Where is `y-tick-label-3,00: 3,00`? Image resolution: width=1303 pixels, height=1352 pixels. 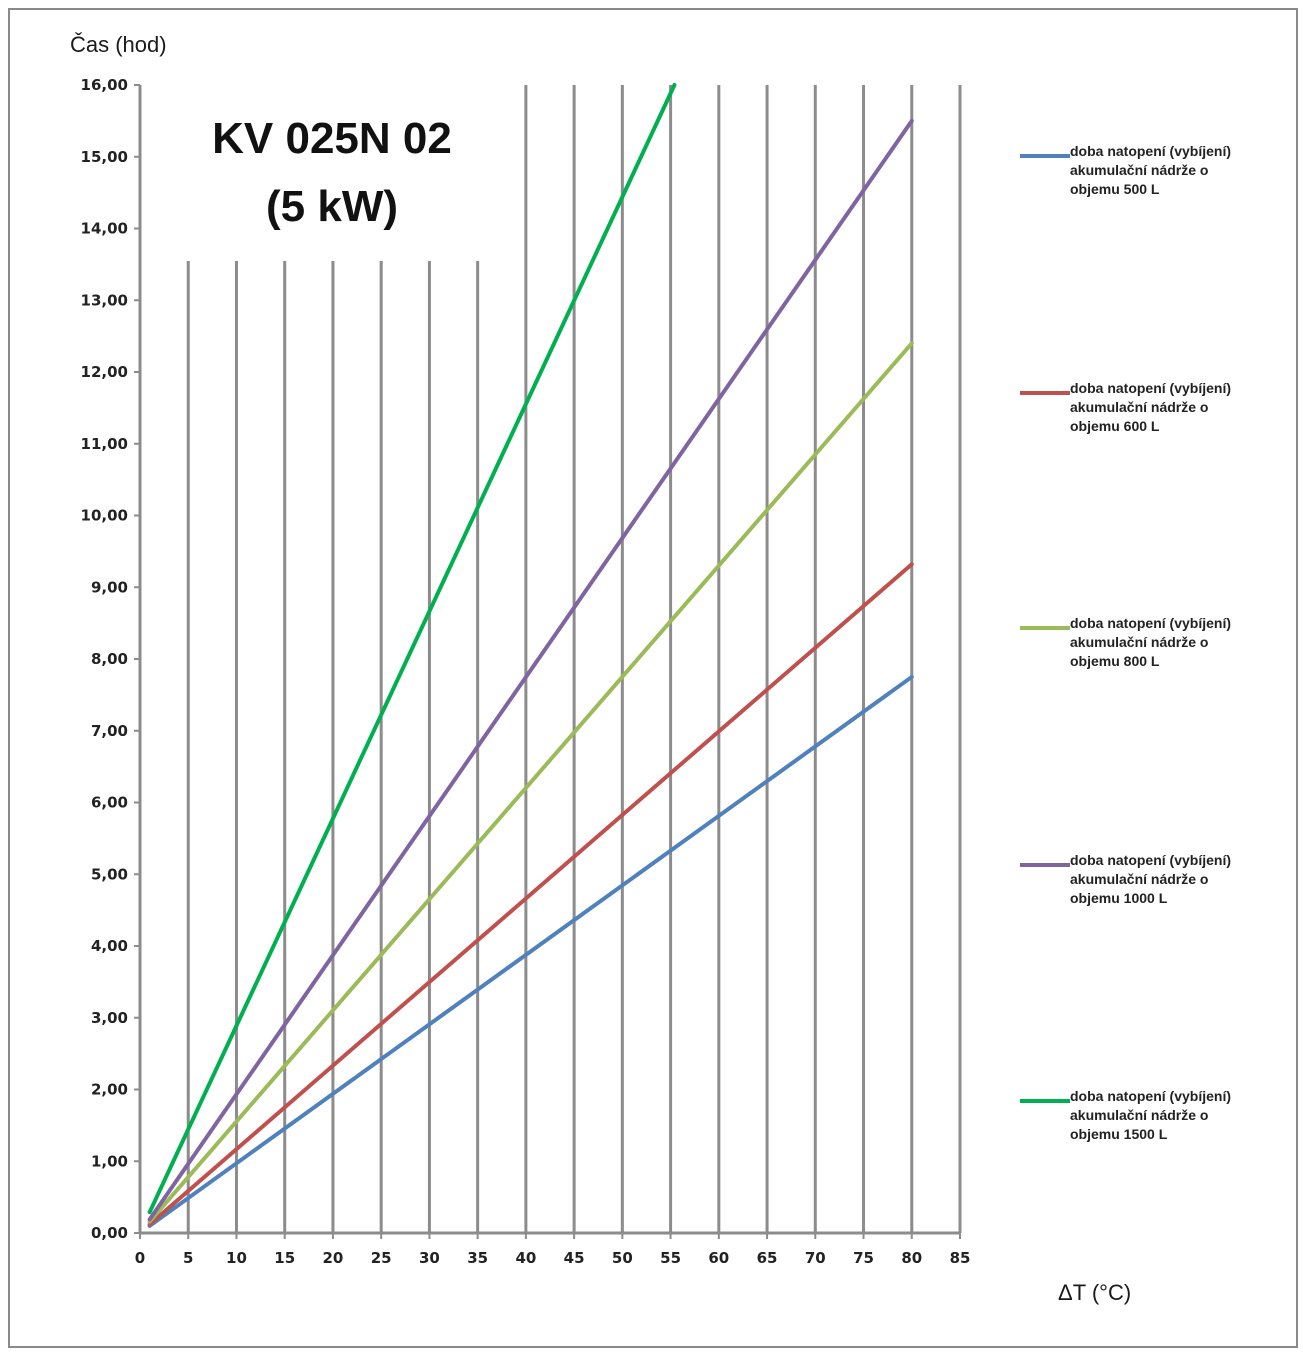
y-tick-label-3,00: 3,00 is located at coordinates (109, 1018).